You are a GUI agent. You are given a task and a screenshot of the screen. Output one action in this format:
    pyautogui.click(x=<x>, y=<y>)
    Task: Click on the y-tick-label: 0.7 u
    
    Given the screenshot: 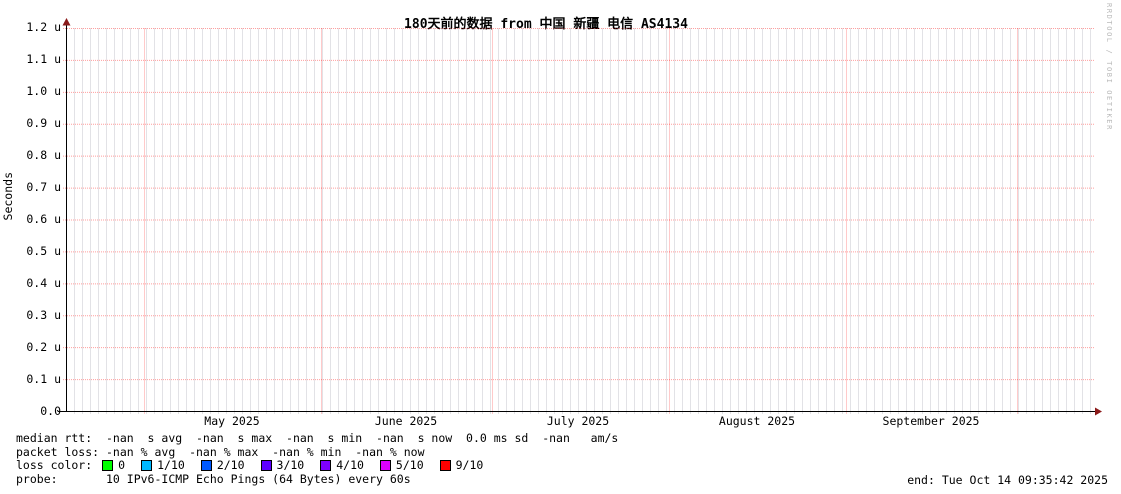 What is the action you would take?
    pyautogui.click(x=43, y=187)
    